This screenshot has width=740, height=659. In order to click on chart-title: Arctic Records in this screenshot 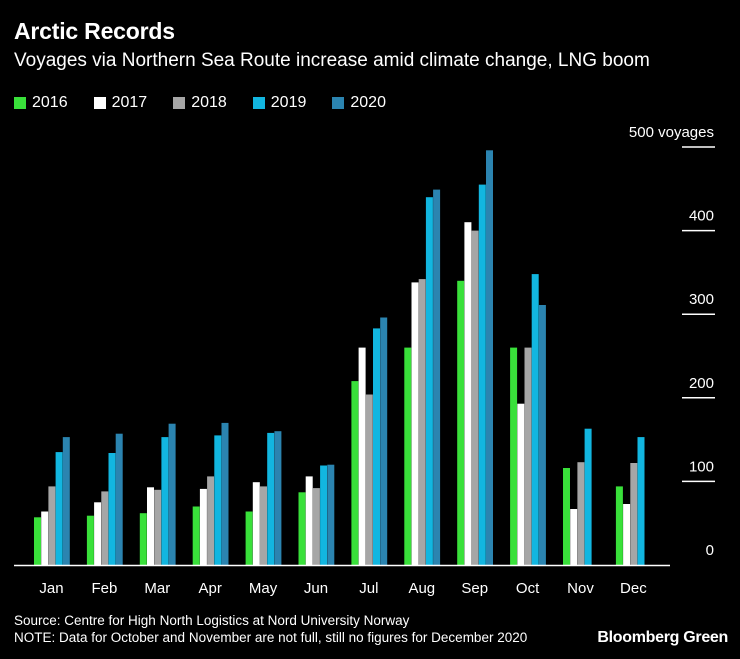, I will do `click(94, 31)`.